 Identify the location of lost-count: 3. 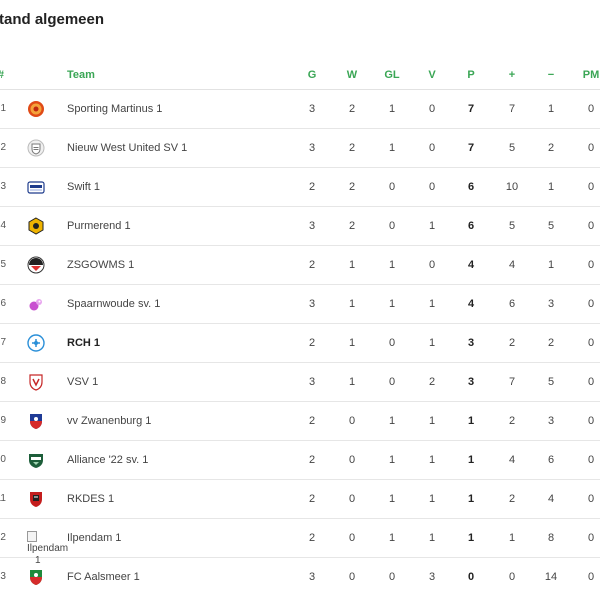
(432, 577).